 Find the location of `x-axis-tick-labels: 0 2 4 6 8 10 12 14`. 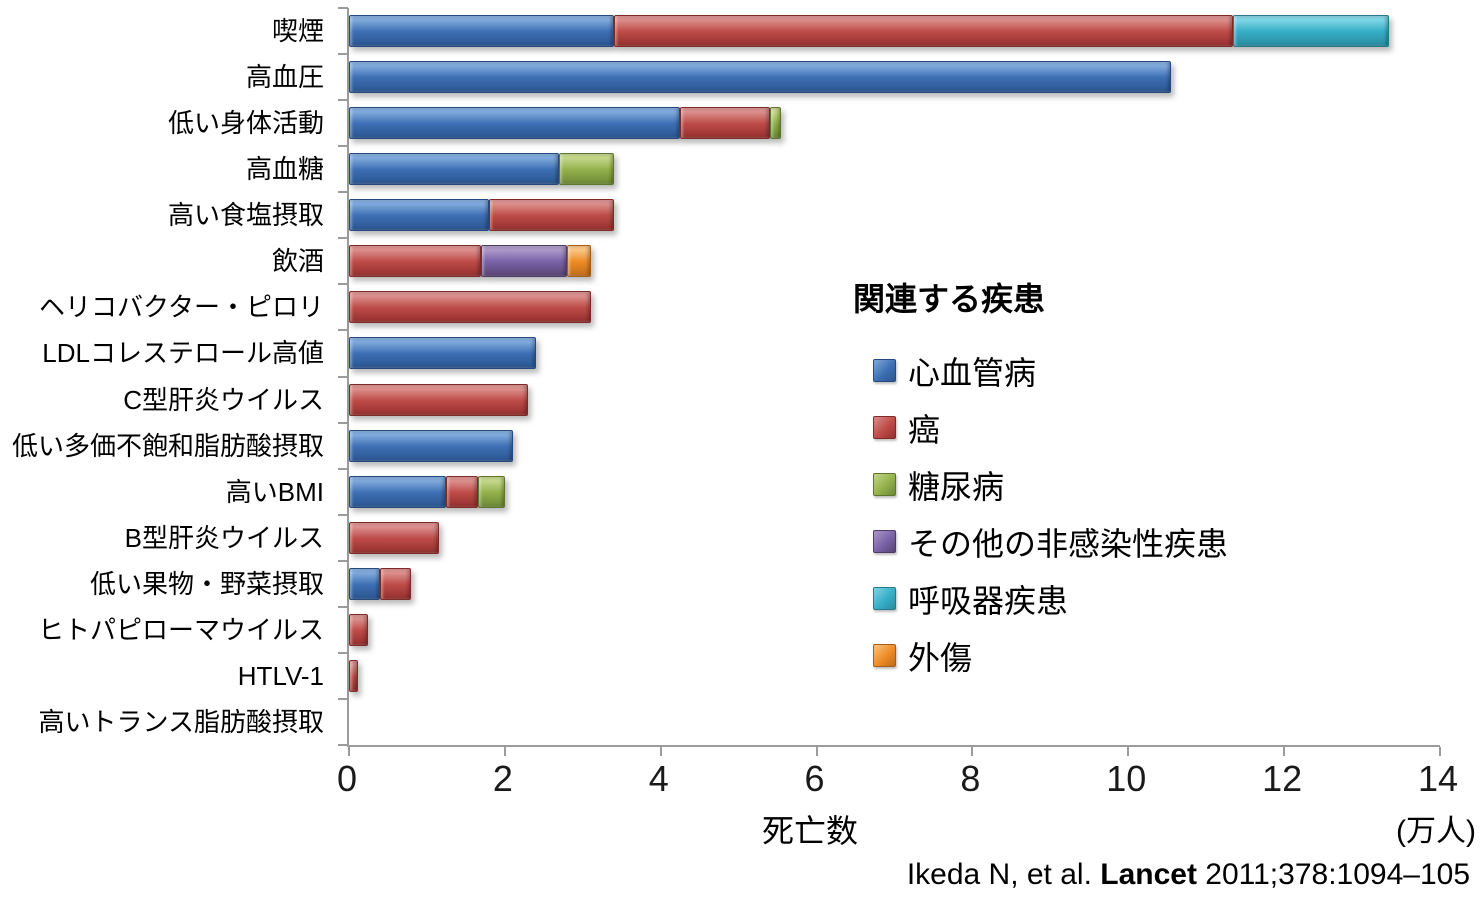

x-axis-tick-labels: 0 2 4 6 8 10 12 14 is located at coordinates (740, 779).